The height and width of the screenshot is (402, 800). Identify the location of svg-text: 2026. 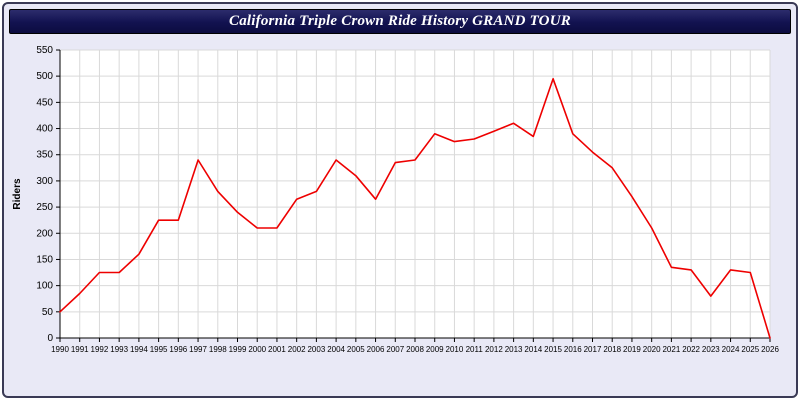
(770, 349).